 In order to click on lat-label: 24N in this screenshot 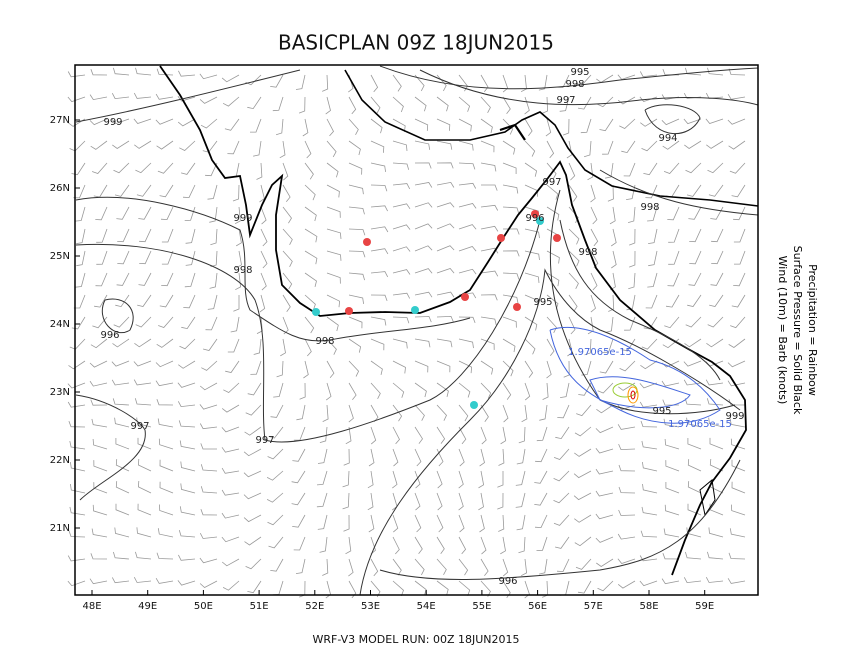, I will do `click(60, 324)`.